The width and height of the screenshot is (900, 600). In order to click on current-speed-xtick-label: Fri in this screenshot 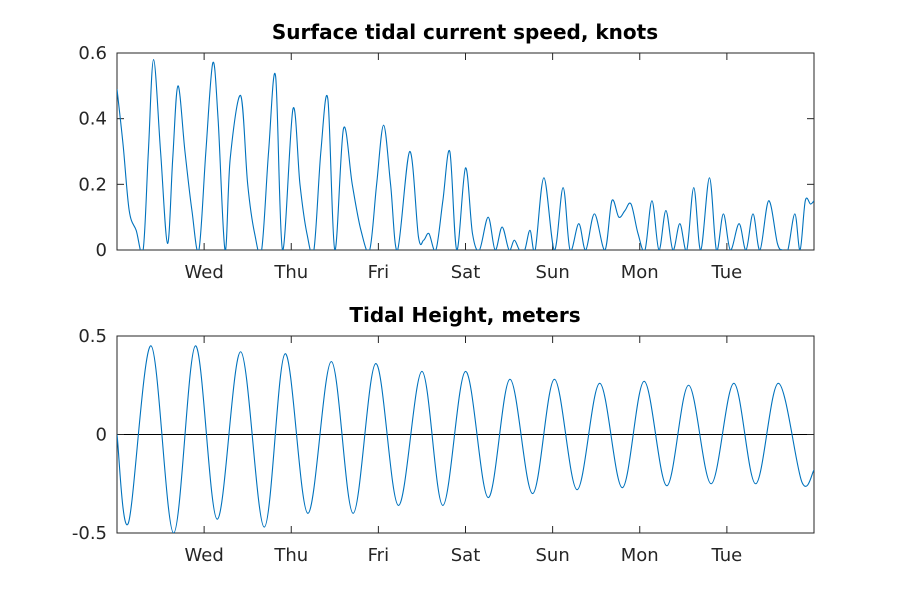, I will do `click(378, 272)`.